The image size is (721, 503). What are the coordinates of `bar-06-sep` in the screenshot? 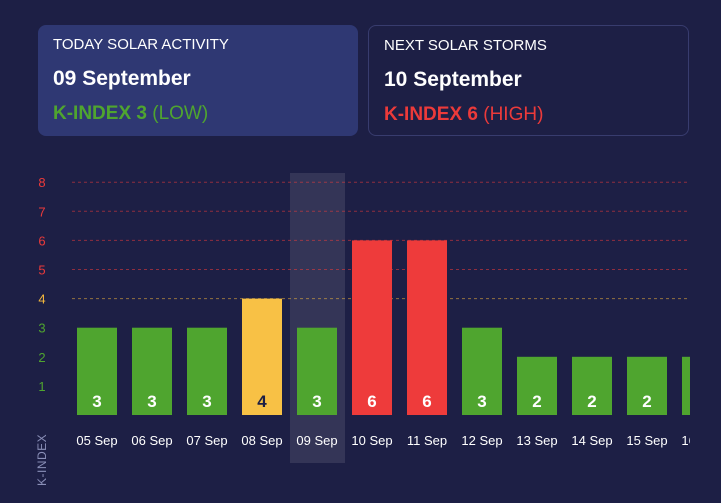 It's located at (152, 371).